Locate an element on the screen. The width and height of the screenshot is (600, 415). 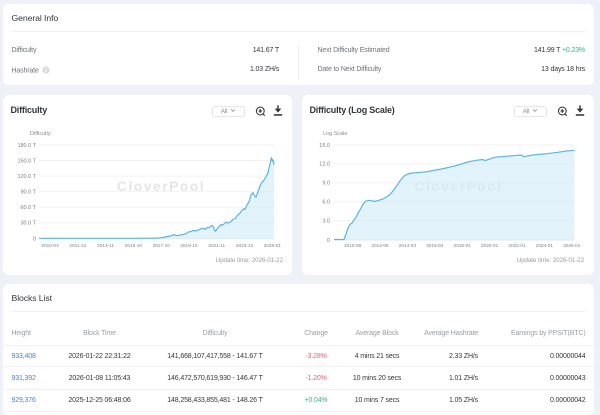
svg-text: 2021-11 is located at coordinates (216, 245).